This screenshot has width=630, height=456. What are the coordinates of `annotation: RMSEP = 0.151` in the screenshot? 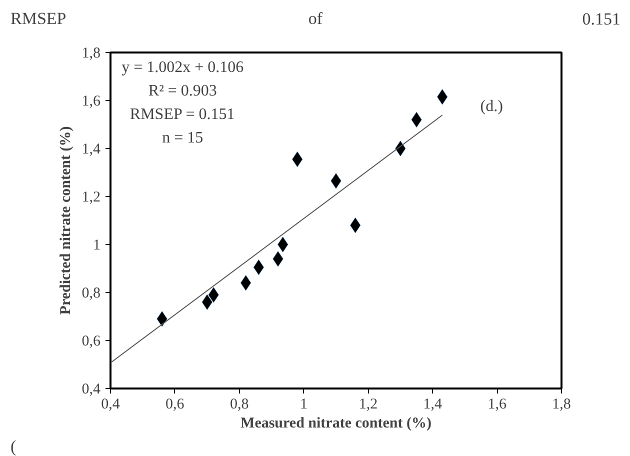 It's located at (182, 115).